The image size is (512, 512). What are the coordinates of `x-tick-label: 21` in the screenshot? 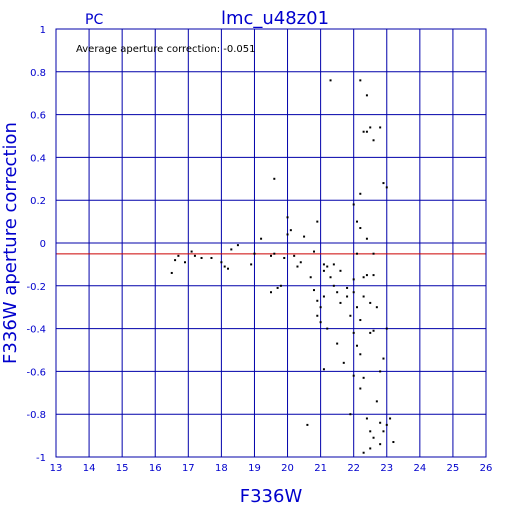 It's located at (320, 468).